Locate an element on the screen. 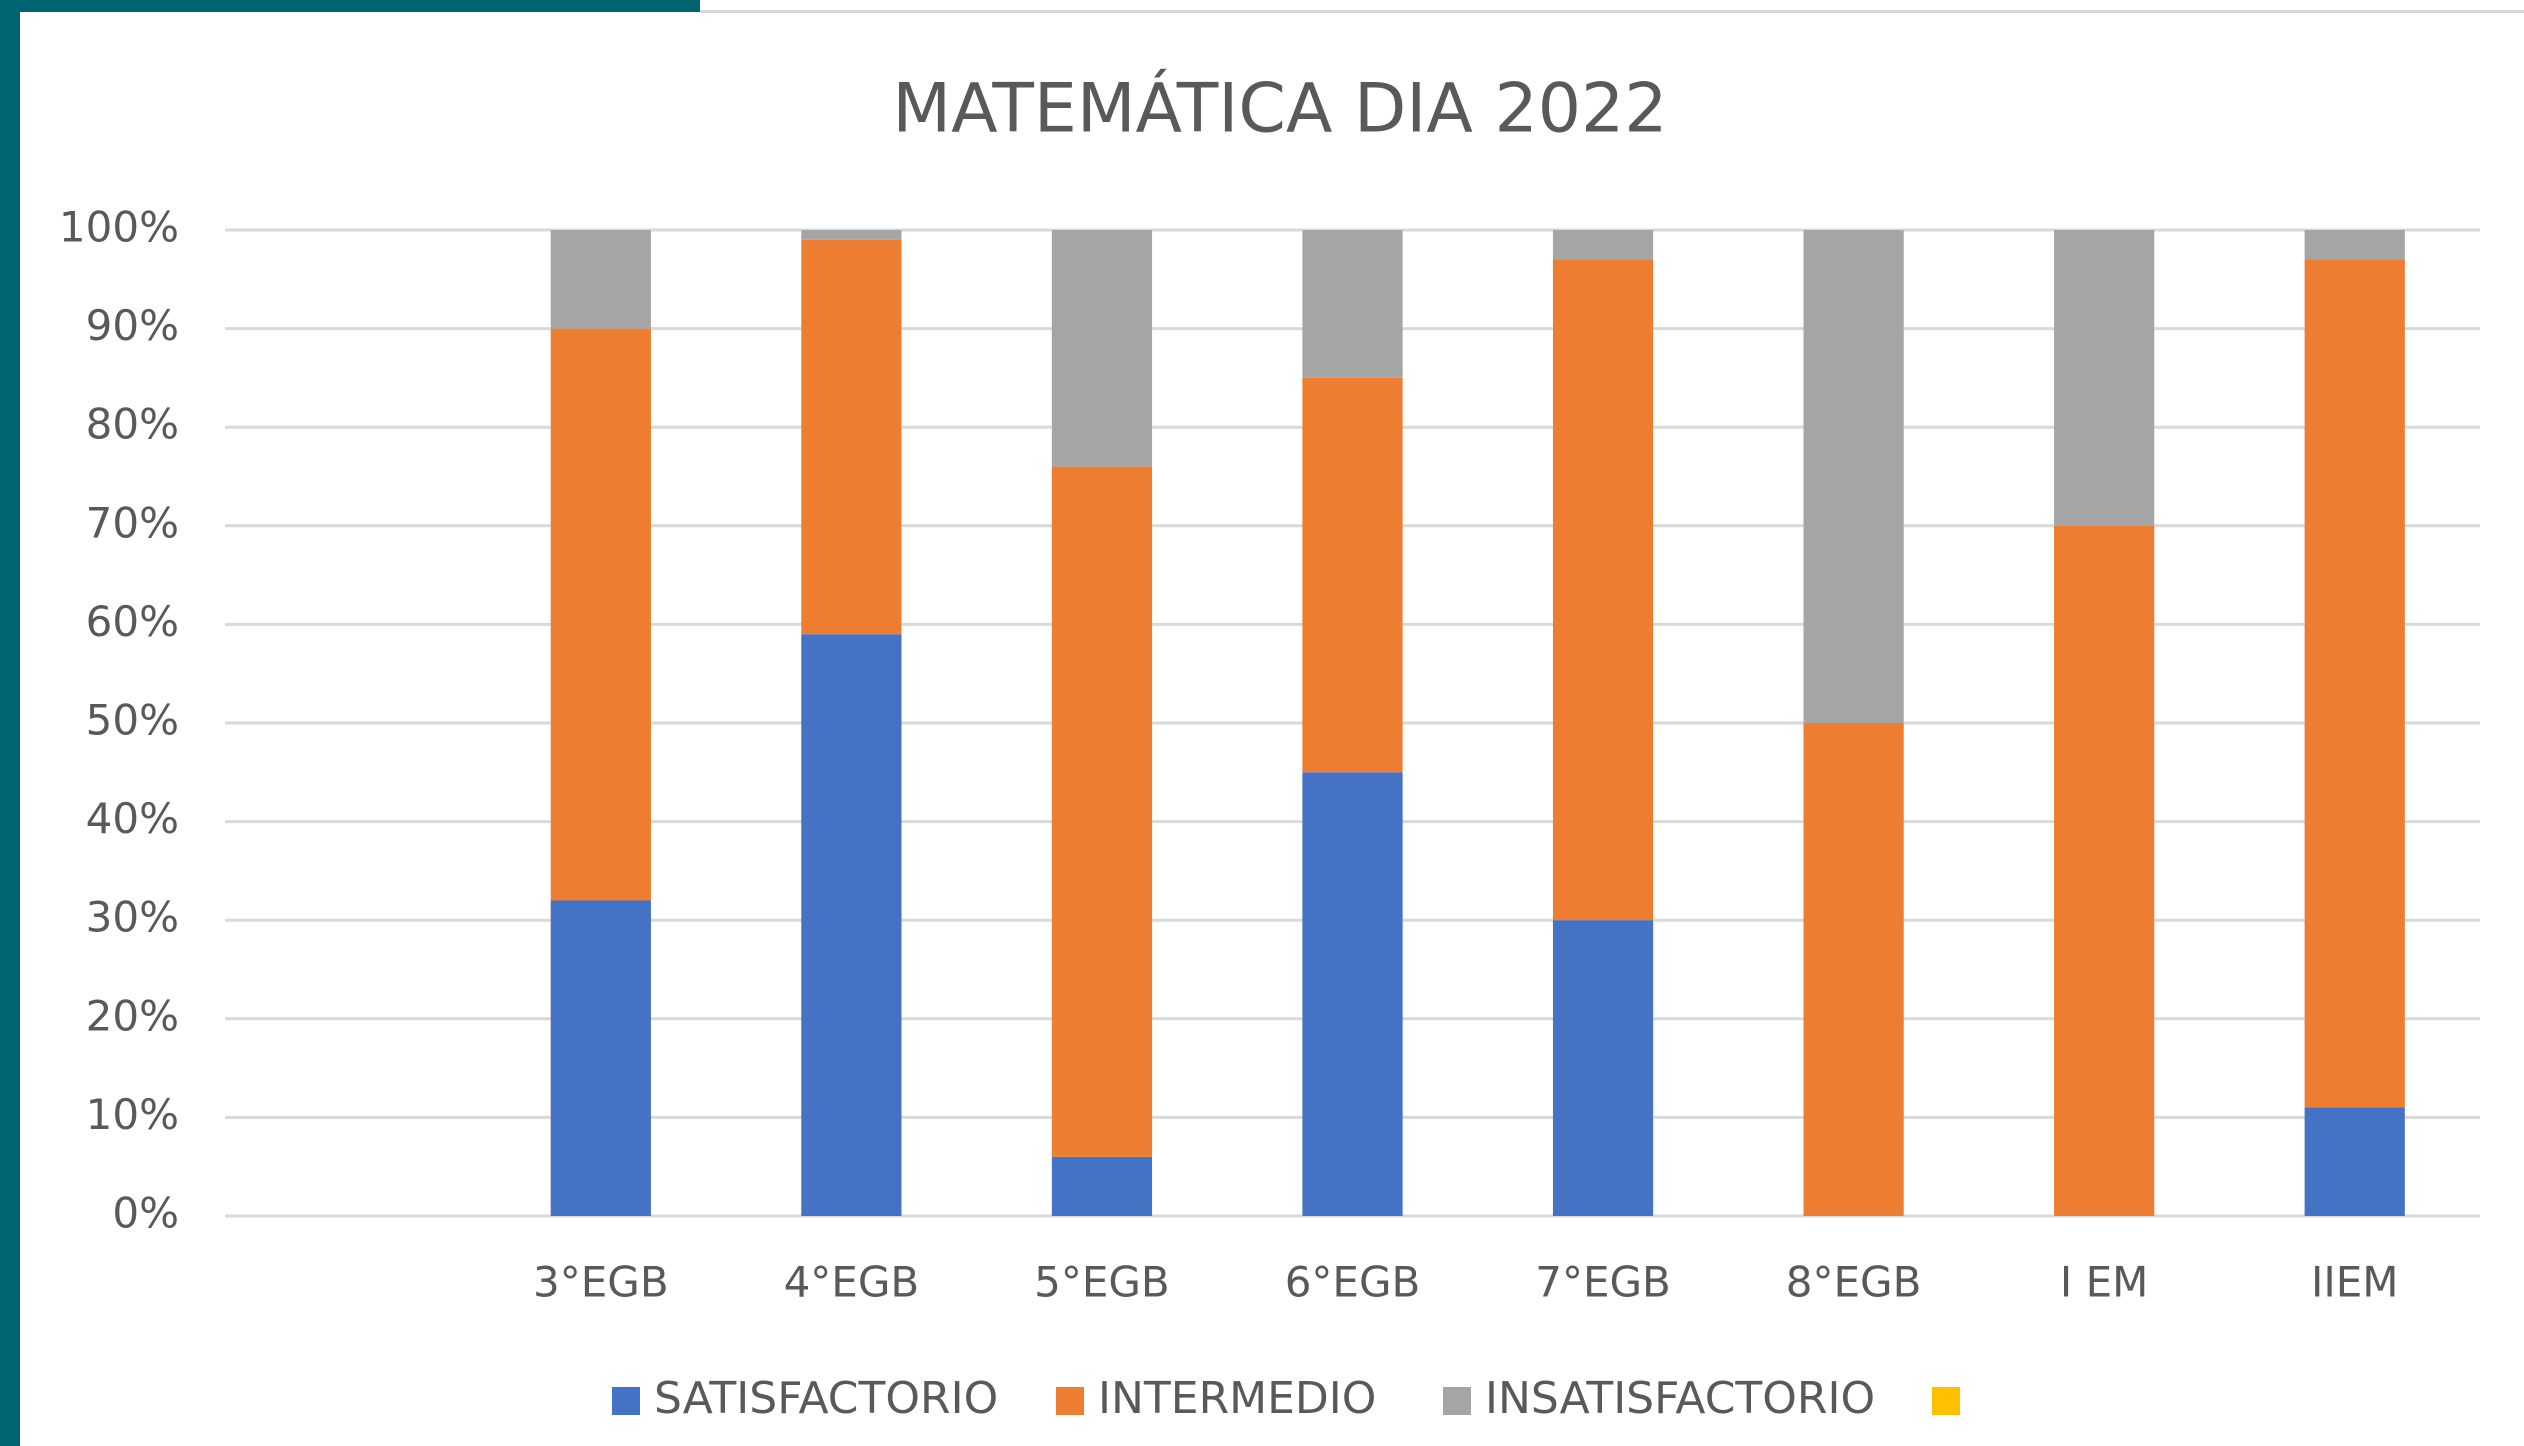 Image resolution: width=2524 pixels, height=1446 pixels. x-tick-label: 4°EGB is located at coordinates (852, 1282).